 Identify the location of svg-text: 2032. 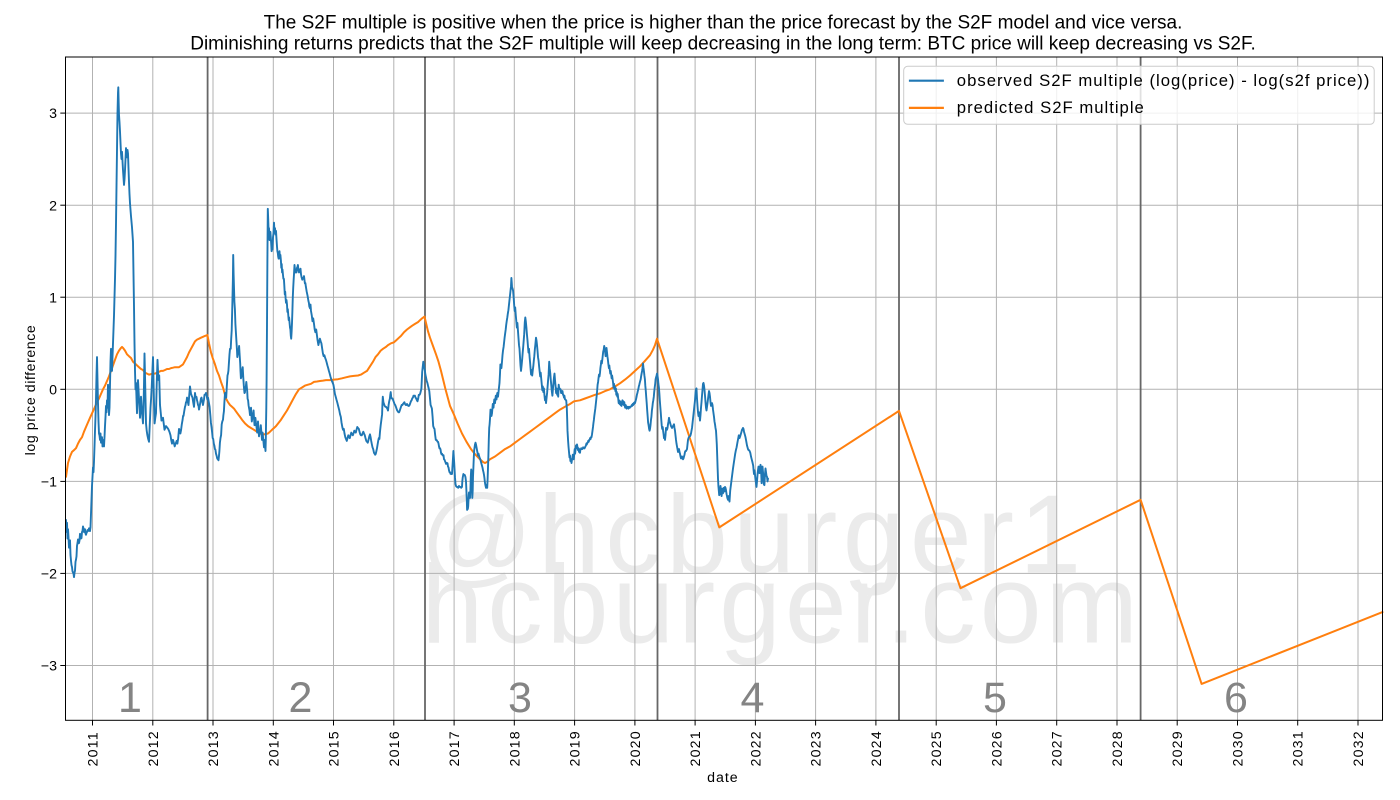
(1359, 748).